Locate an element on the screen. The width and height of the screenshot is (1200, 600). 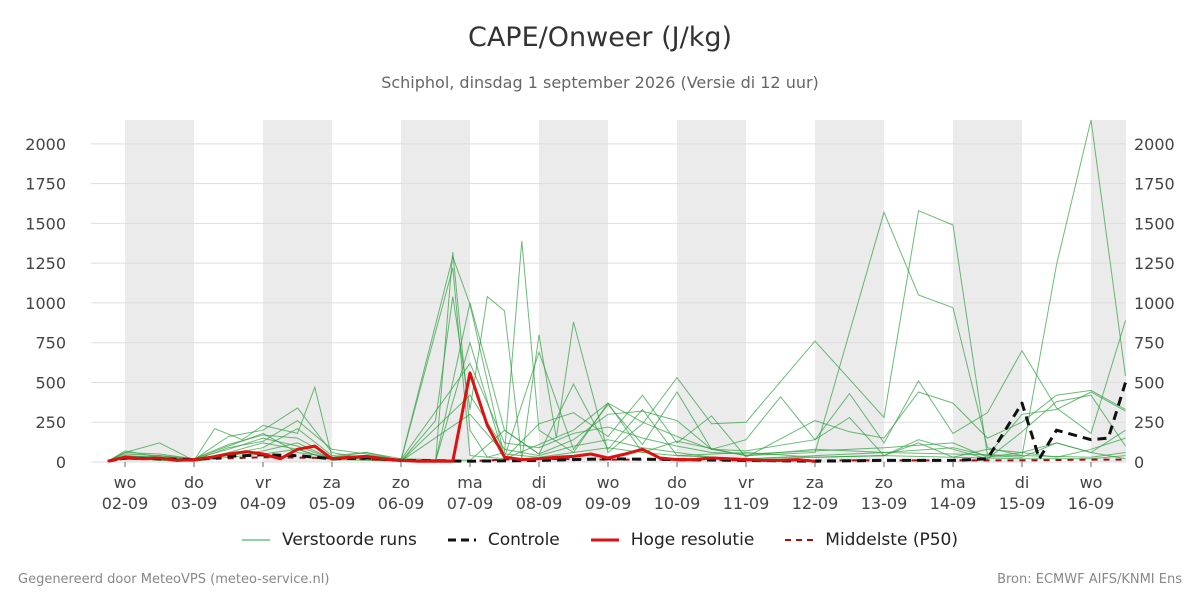
y-tick-label-right: 1500 is located at coordinates (1154, 223).